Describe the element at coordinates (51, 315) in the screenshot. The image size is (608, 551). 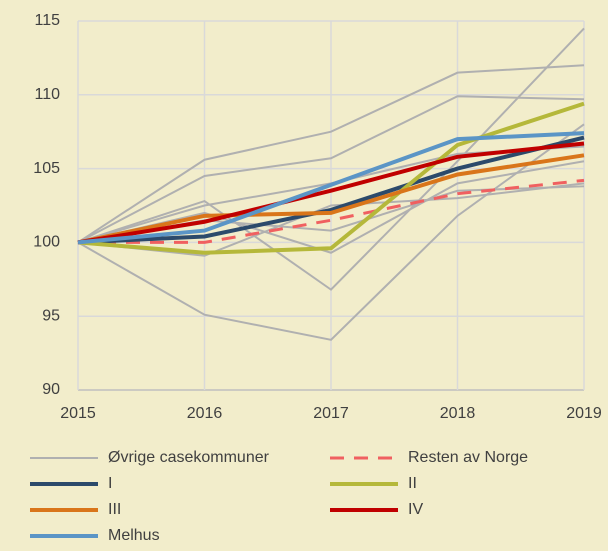
I see `y-tick-label: 95` at that location.